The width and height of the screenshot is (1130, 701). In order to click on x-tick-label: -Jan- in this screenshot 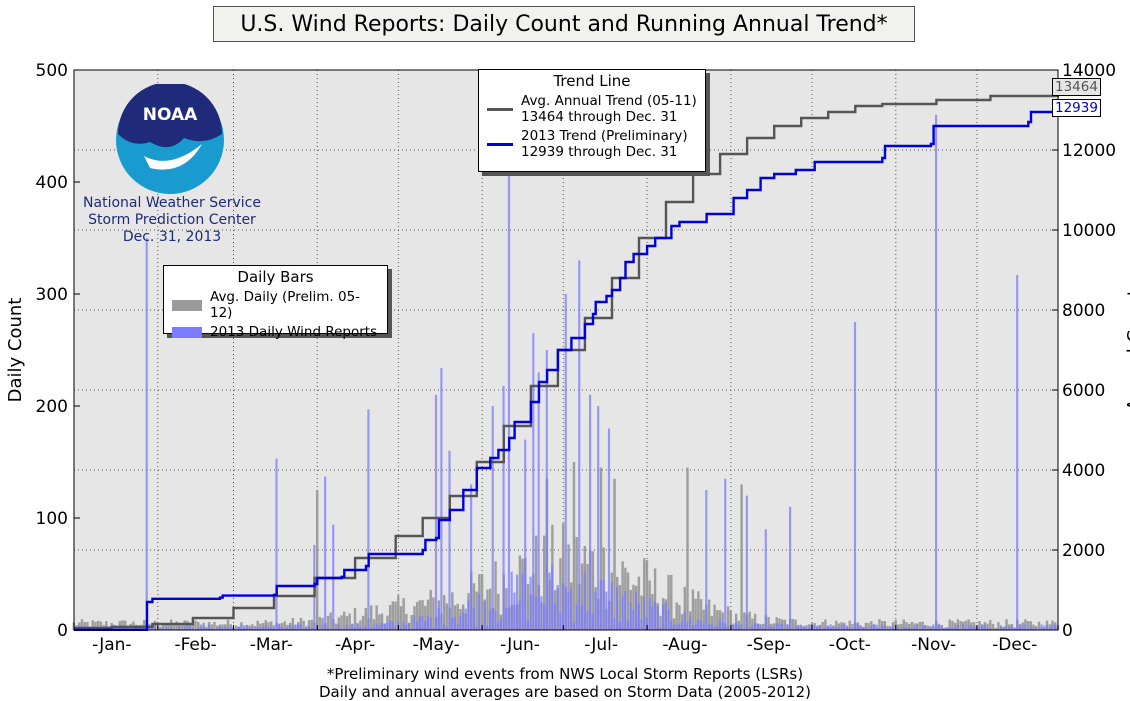, I will do `click(111, 645)`.